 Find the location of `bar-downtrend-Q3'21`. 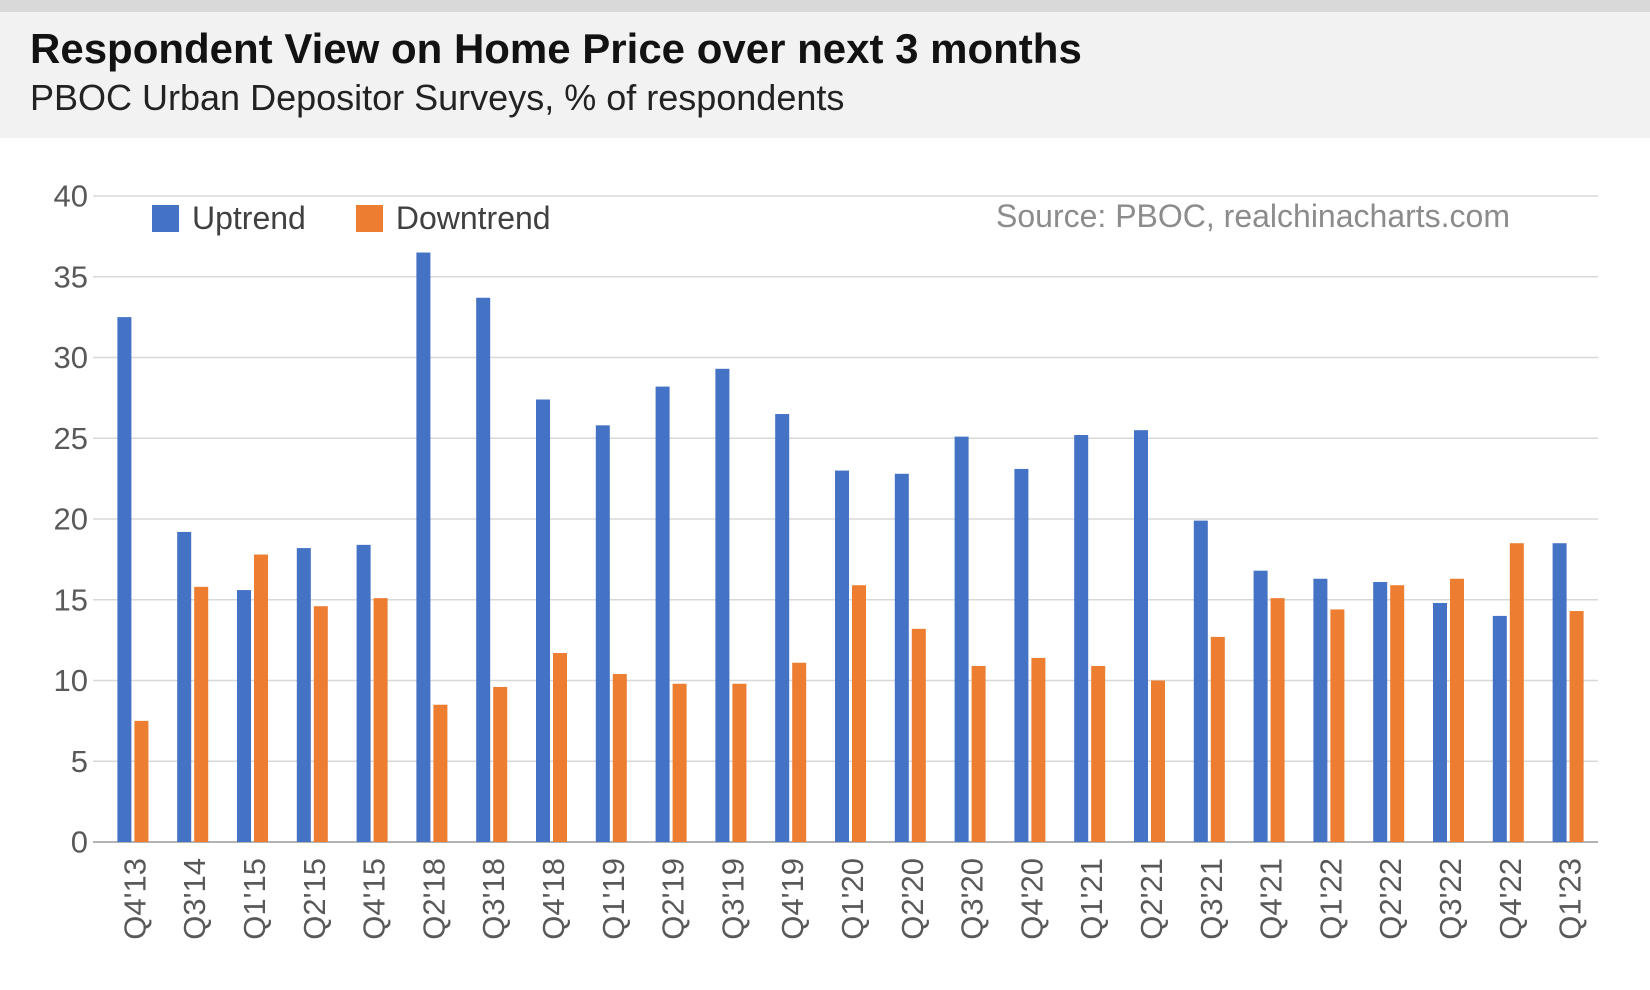

bar-downtrend-Q3'21 is located at coordinates (1217, 739).